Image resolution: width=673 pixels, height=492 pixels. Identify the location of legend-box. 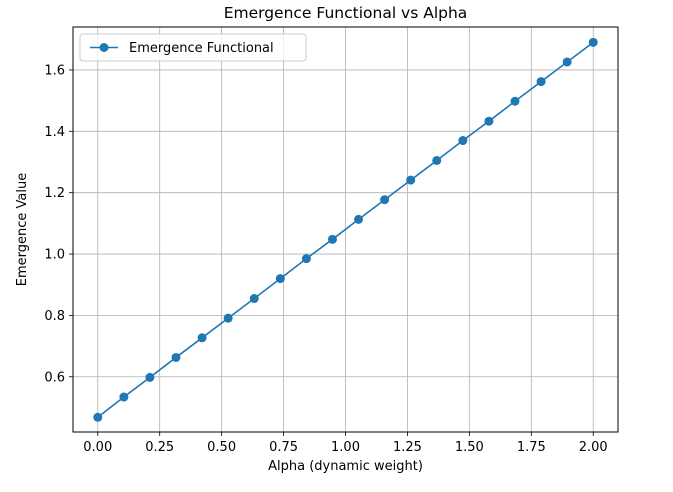
(193, 47).